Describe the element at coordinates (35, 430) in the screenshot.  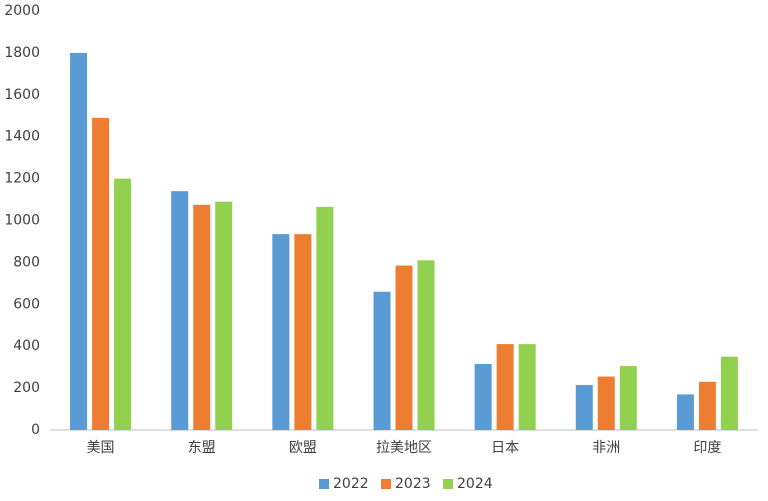
I see `y-tick-label: 0` at that location.